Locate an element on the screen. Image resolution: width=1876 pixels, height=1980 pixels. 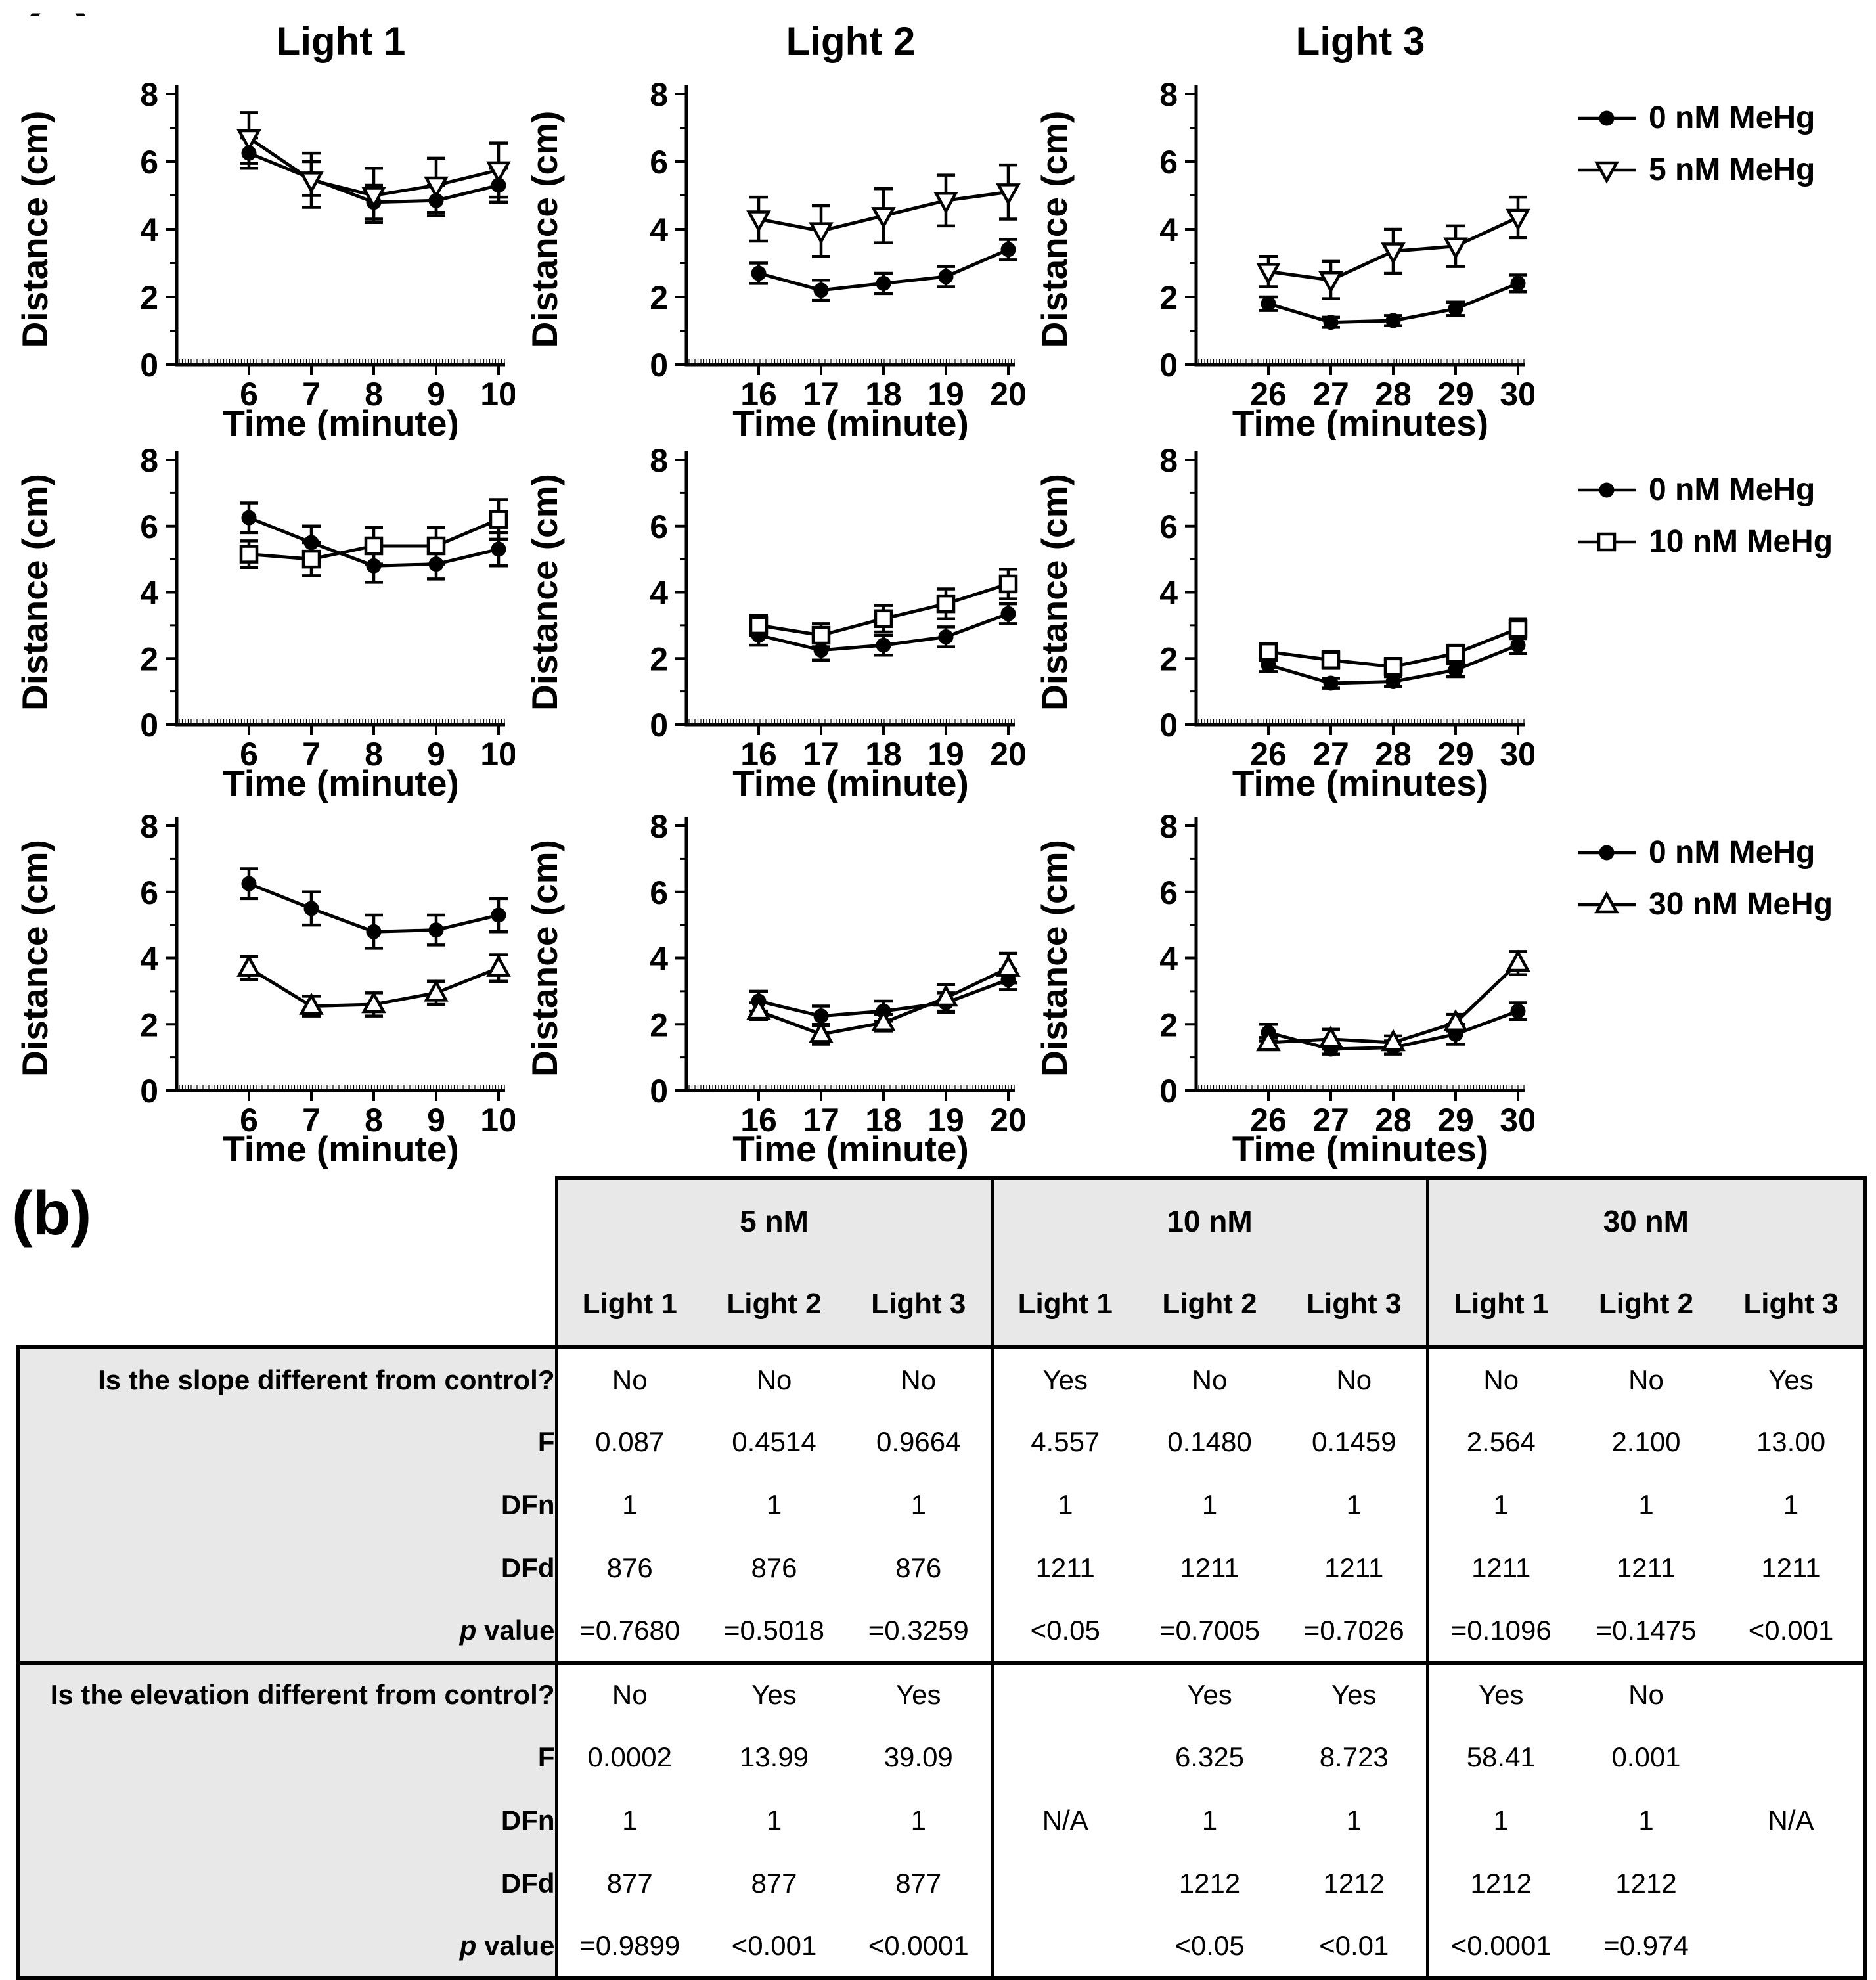
x-tick-label: 19 is located at coordinates (945, 394).